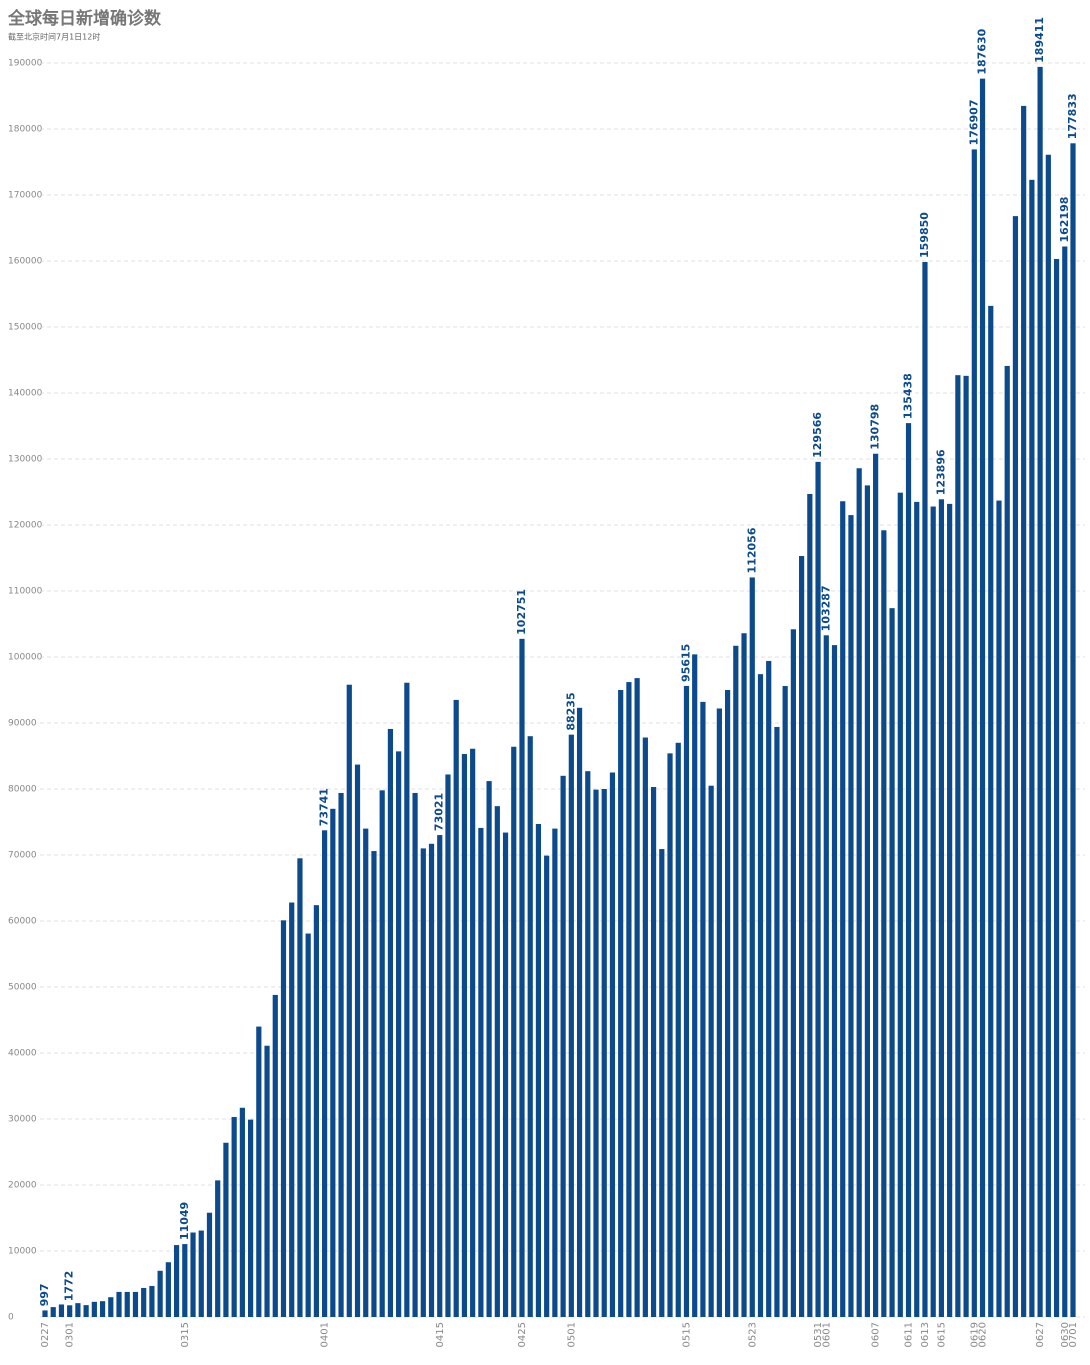 This screenshot has height=1365, width=1090. Describe the element at coordinates (25, 262) in the screenshot. I see `y-tick-label: 160000` at that location.